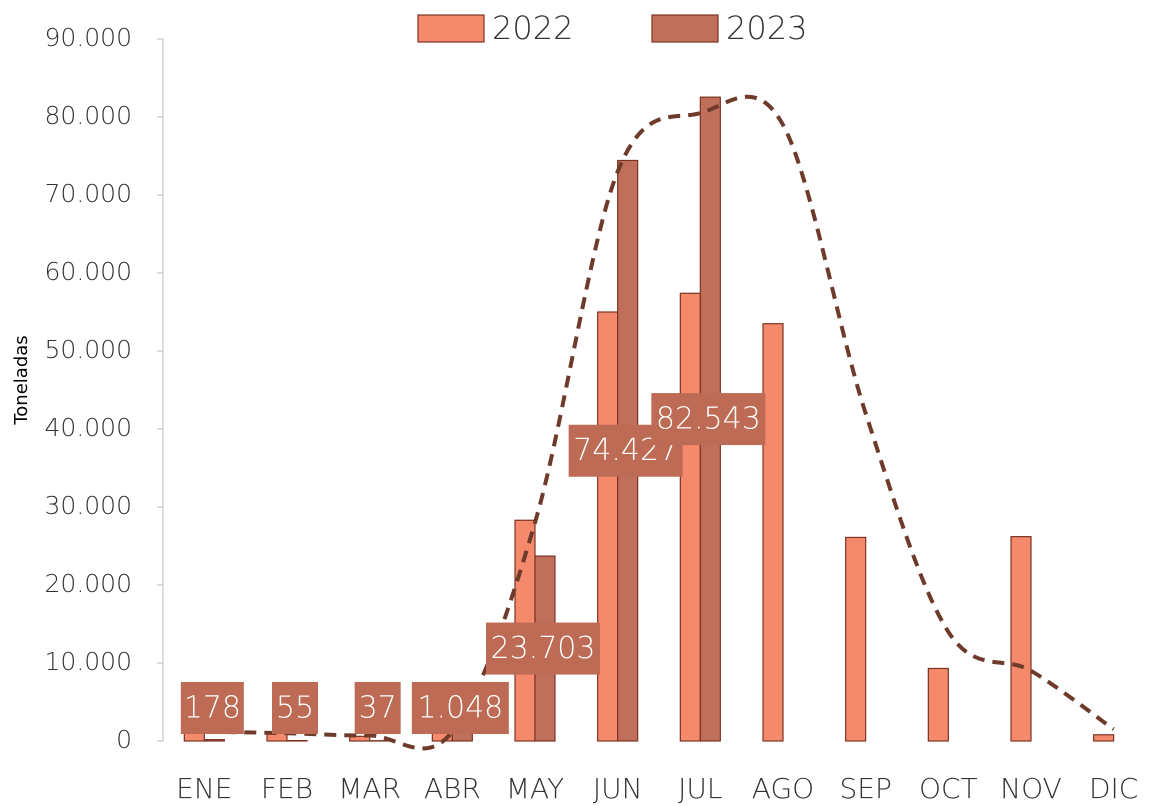 The height and width of the screenshot is (806, 1153). Describe the element at coordinates (88, 505) in the screenshot. I see `y-tick-label: 30.000` at that location.